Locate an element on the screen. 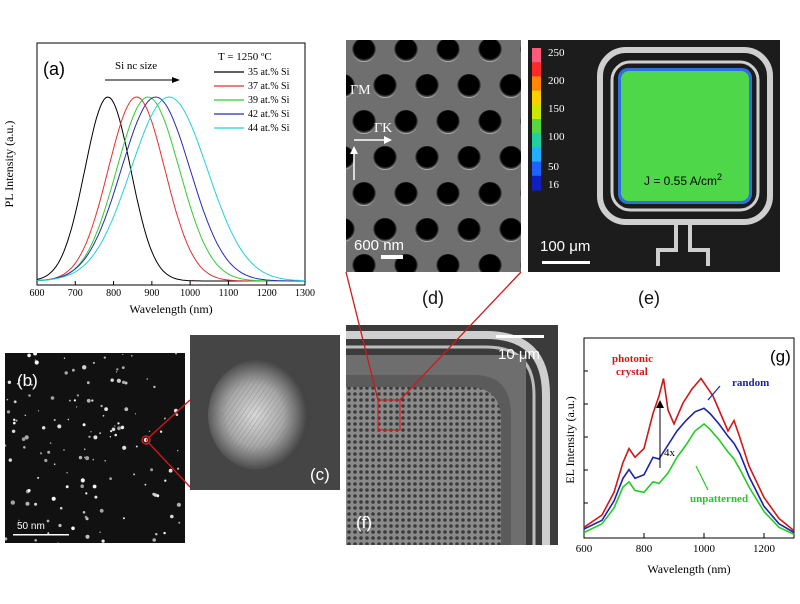 This screenshot has width=800, height=604. current-density-text: J = 0.55 A/cm2 is located at coordinates (683, 180).